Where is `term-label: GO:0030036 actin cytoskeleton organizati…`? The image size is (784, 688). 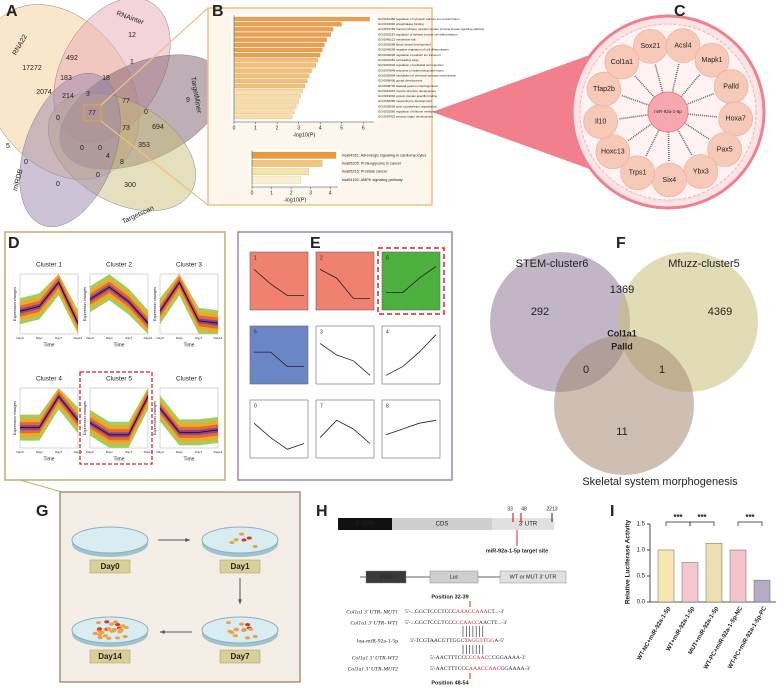 term-label: GO:0030036 actin cytoskeleton organizati… is located at coordinates (407, 106).